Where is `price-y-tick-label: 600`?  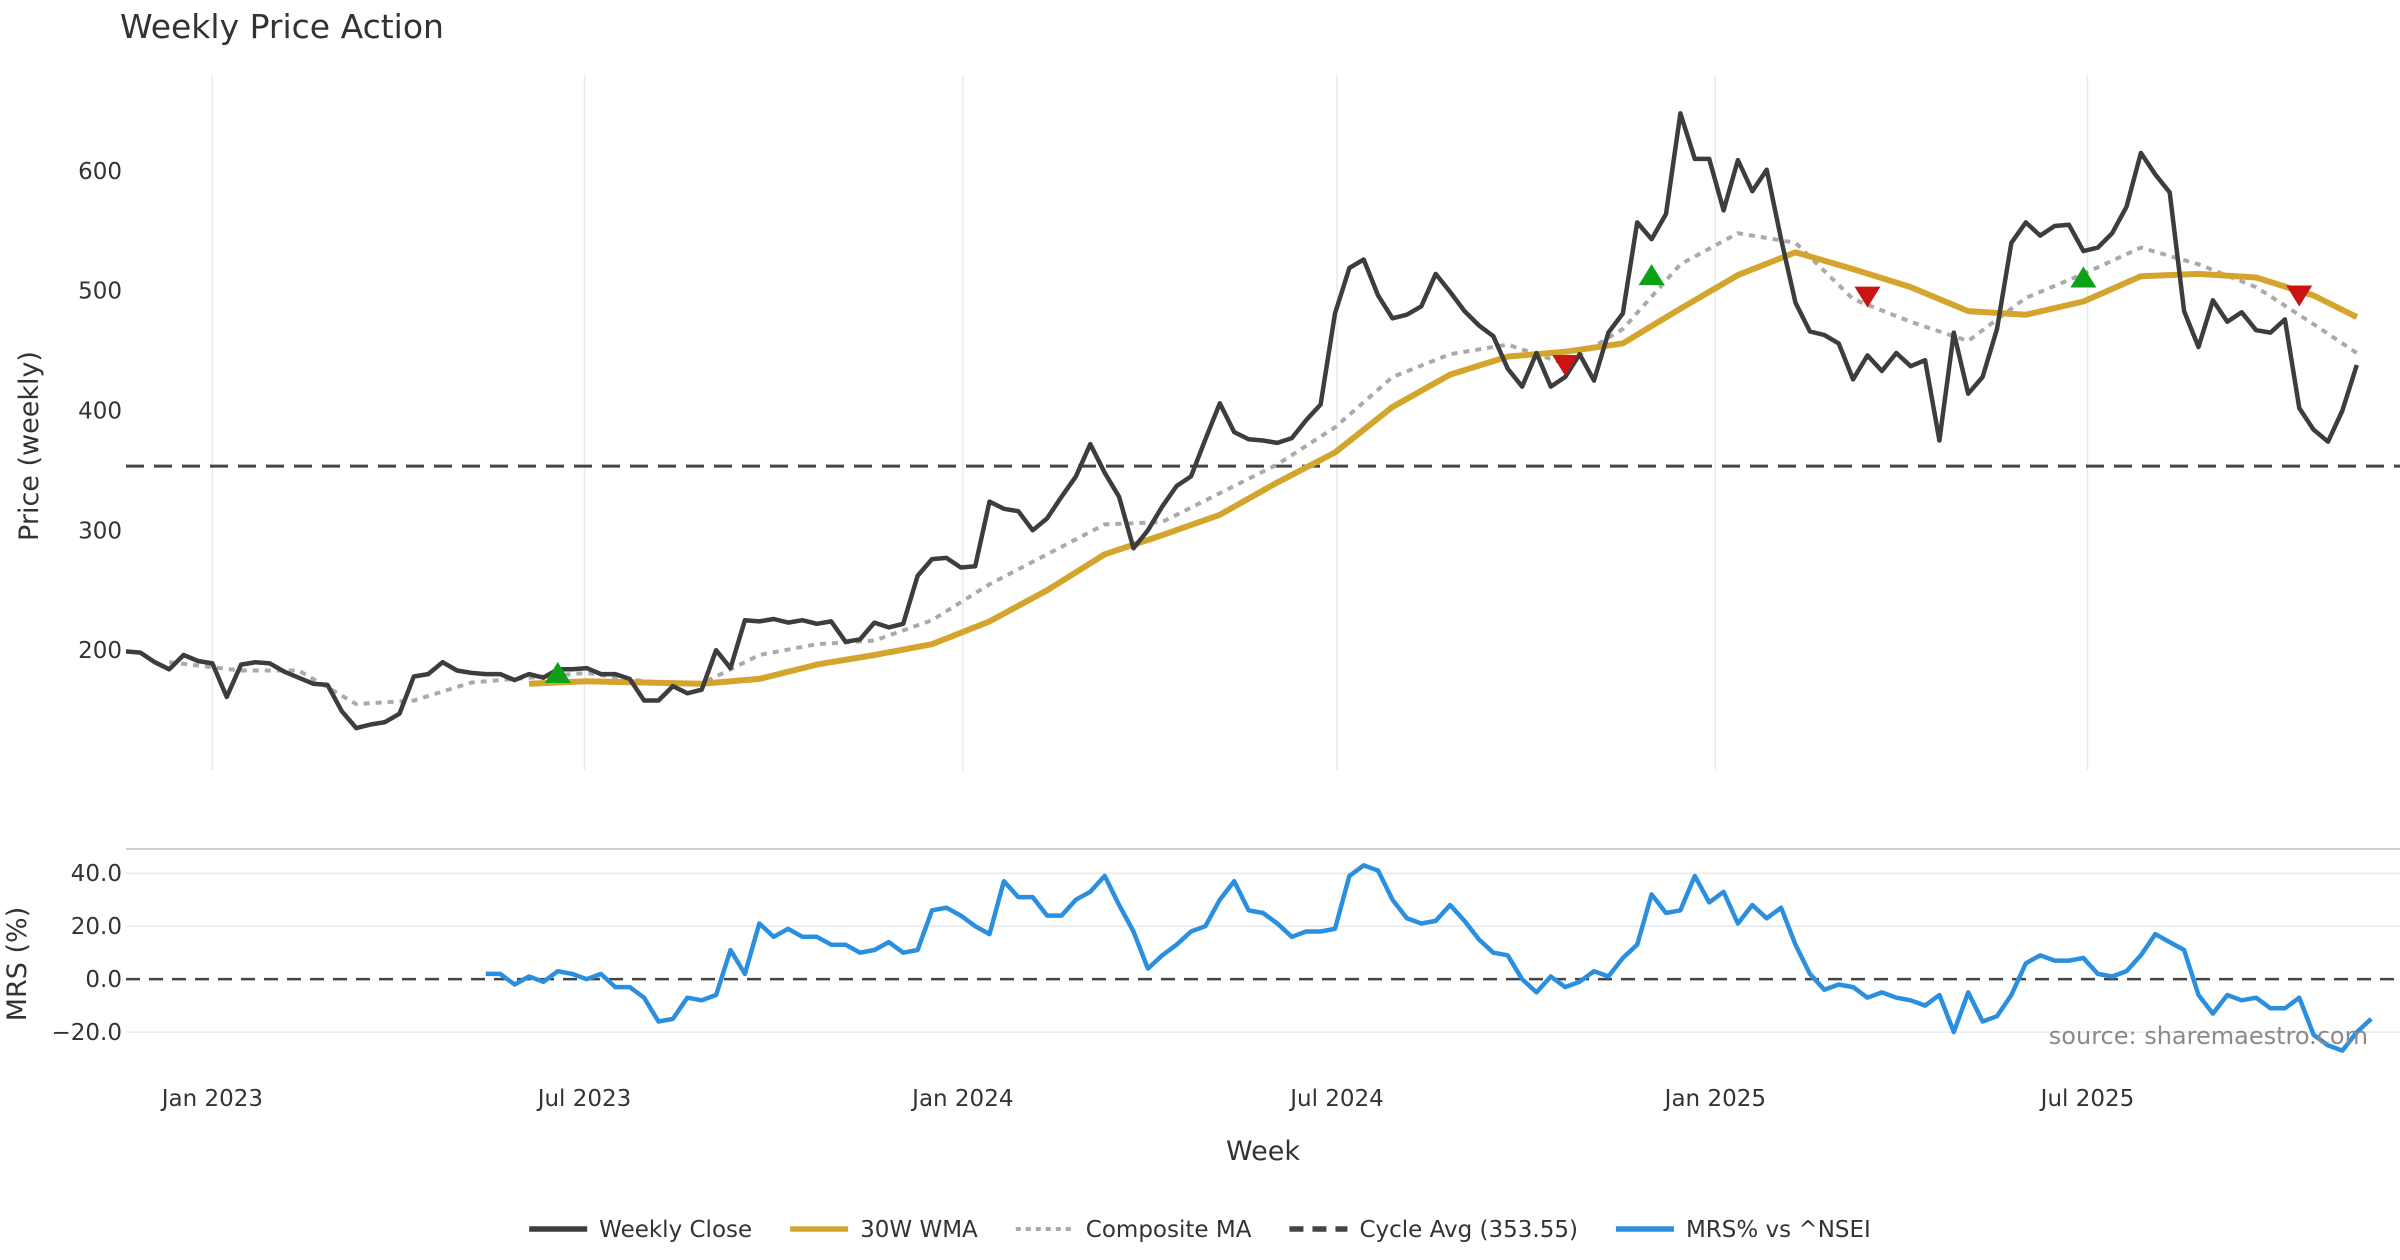 price-y-tick-label: 600 is located at coordinates (100, 172).